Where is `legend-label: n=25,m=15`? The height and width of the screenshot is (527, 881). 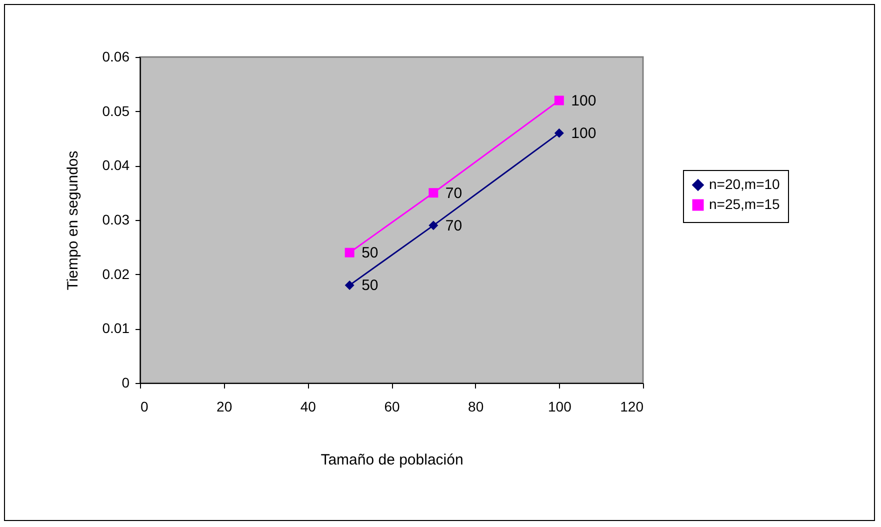 legend-label: n=25,m=15 is located at coordinates (744, 204).